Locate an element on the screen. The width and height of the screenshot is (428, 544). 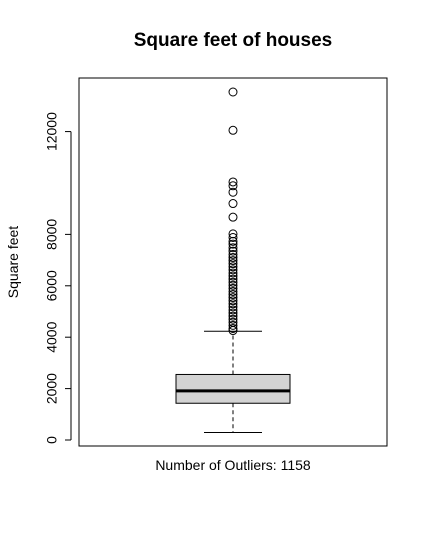
y-tick-label: 8000 is located at coordinates (52, 234).